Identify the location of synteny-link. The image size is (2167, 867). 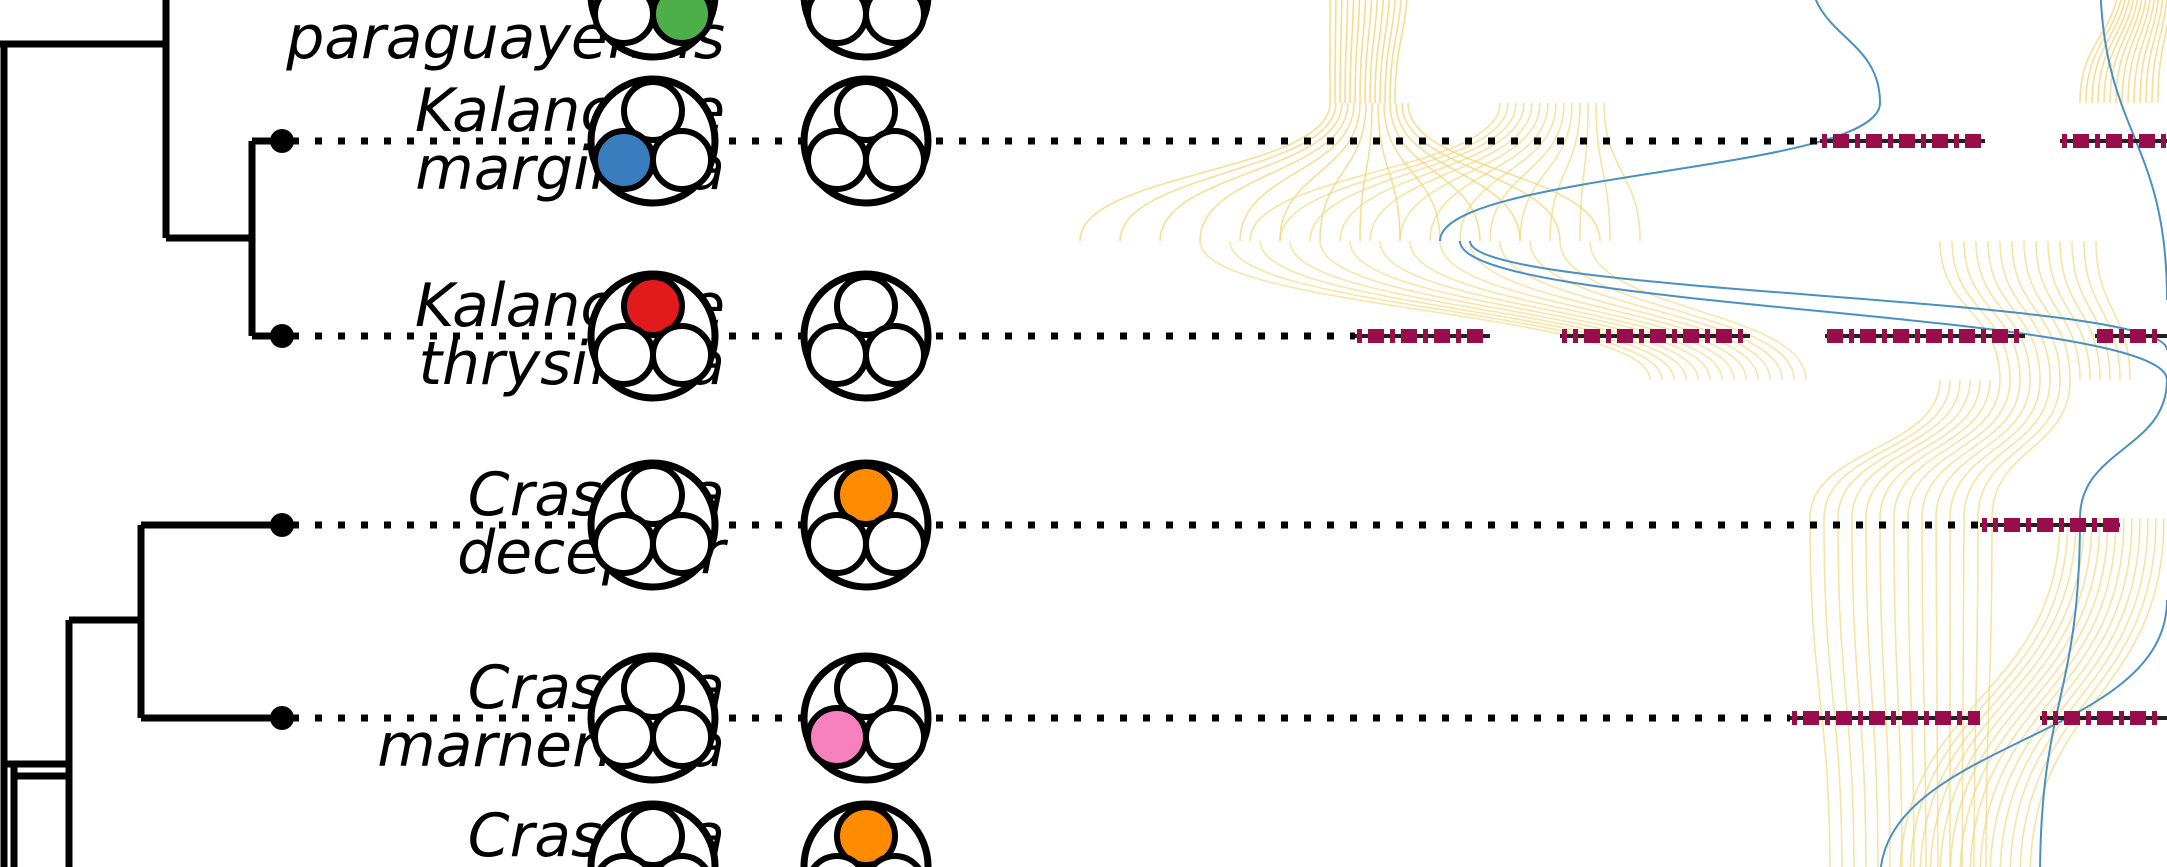
(1660, 172).